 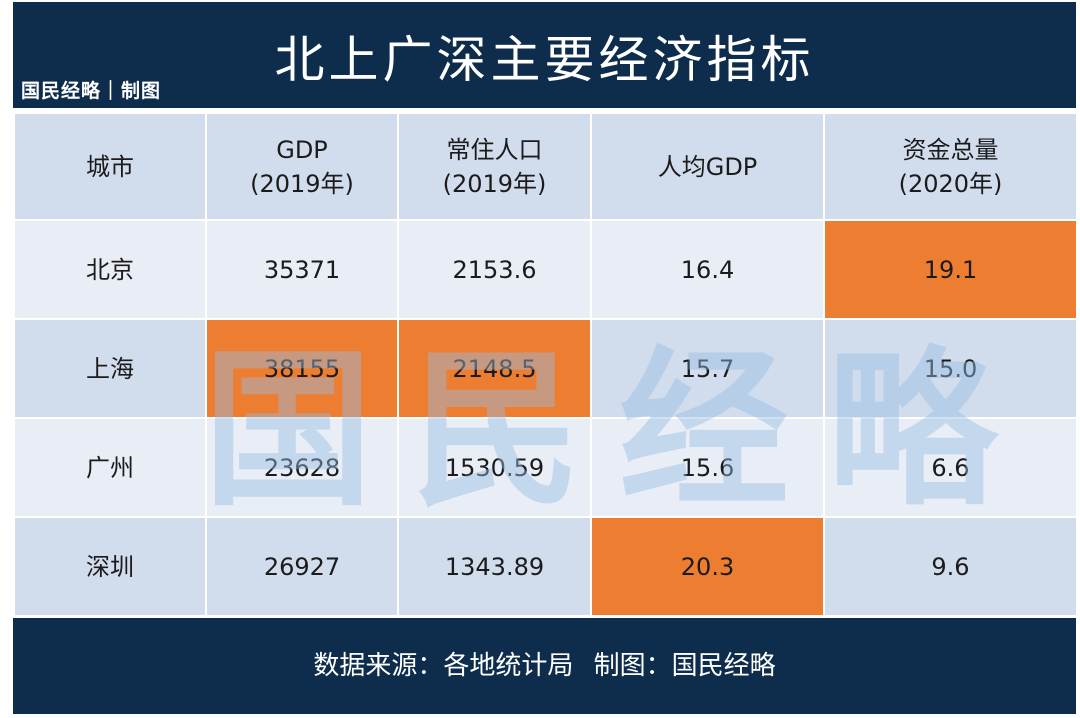 What do you see at coordinates (494, 166) in the screenshot?
I see `column-header-population: 常住人口 (2019年)` at bounding box center [494, 166].